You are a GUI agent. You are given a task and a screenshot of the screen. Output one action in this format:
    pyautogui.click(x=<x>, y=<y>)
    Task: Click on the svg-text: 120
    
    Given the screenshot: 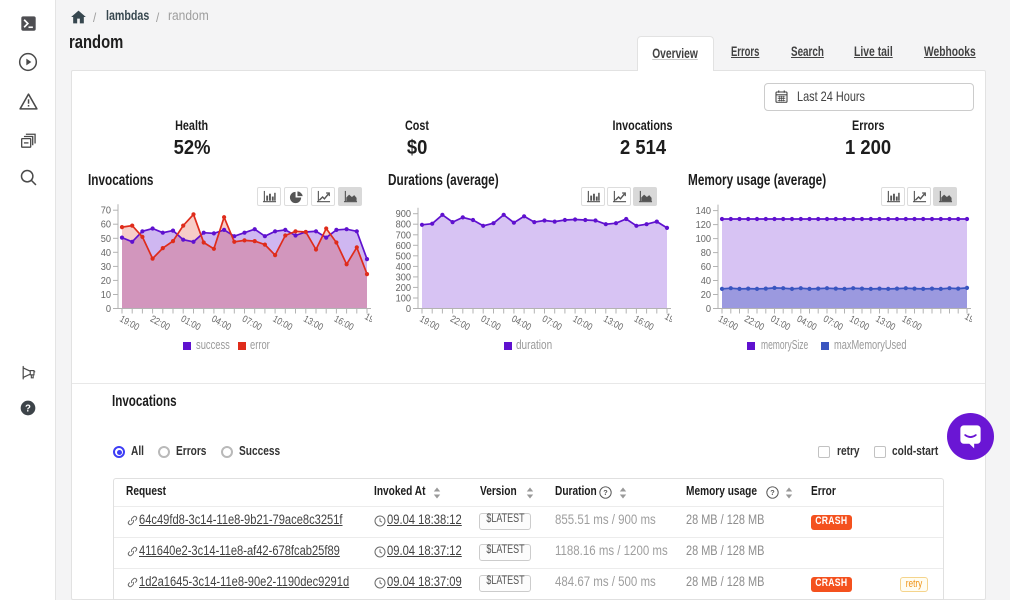 What is the action you would take?
    pyautogui.click(x=704, y=226)
    